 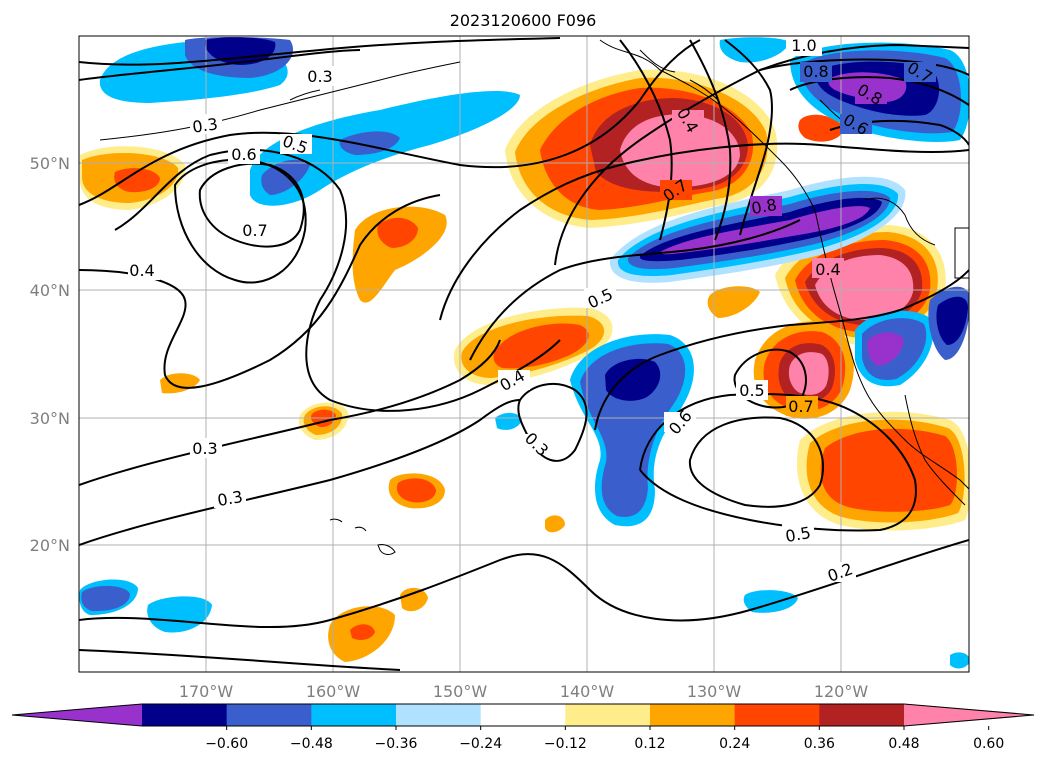 I want to click on colorbar-tick-label: −0.24, so click(x=480, y=744).